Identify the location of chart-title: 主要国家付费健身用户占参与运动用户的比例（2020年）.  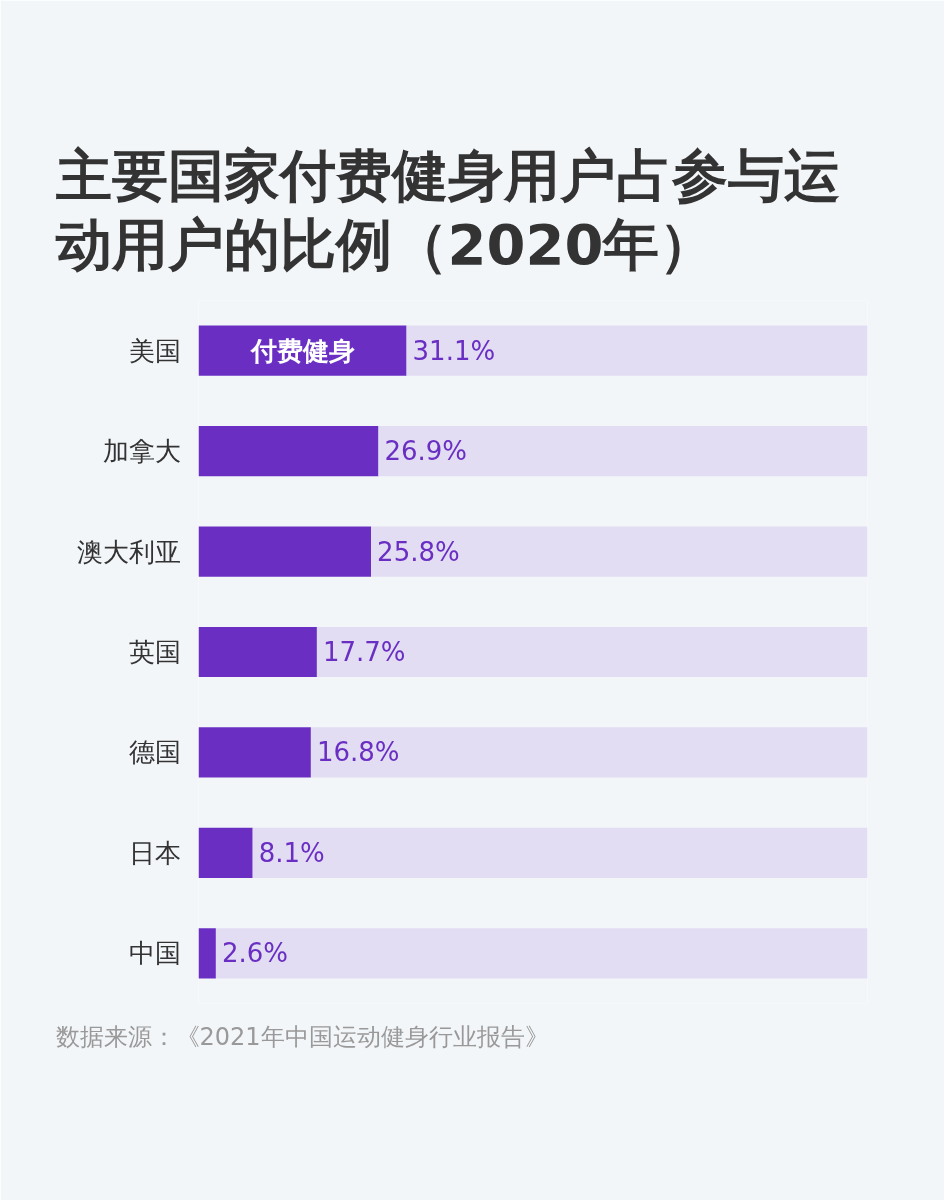
(447, 210).